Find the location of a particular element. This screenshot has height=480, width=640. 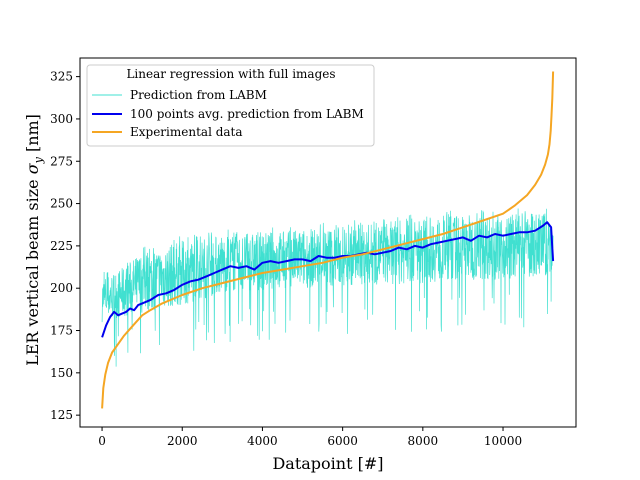

y-axis-label-suffix: [nm] is located at coordinates (32, 135).